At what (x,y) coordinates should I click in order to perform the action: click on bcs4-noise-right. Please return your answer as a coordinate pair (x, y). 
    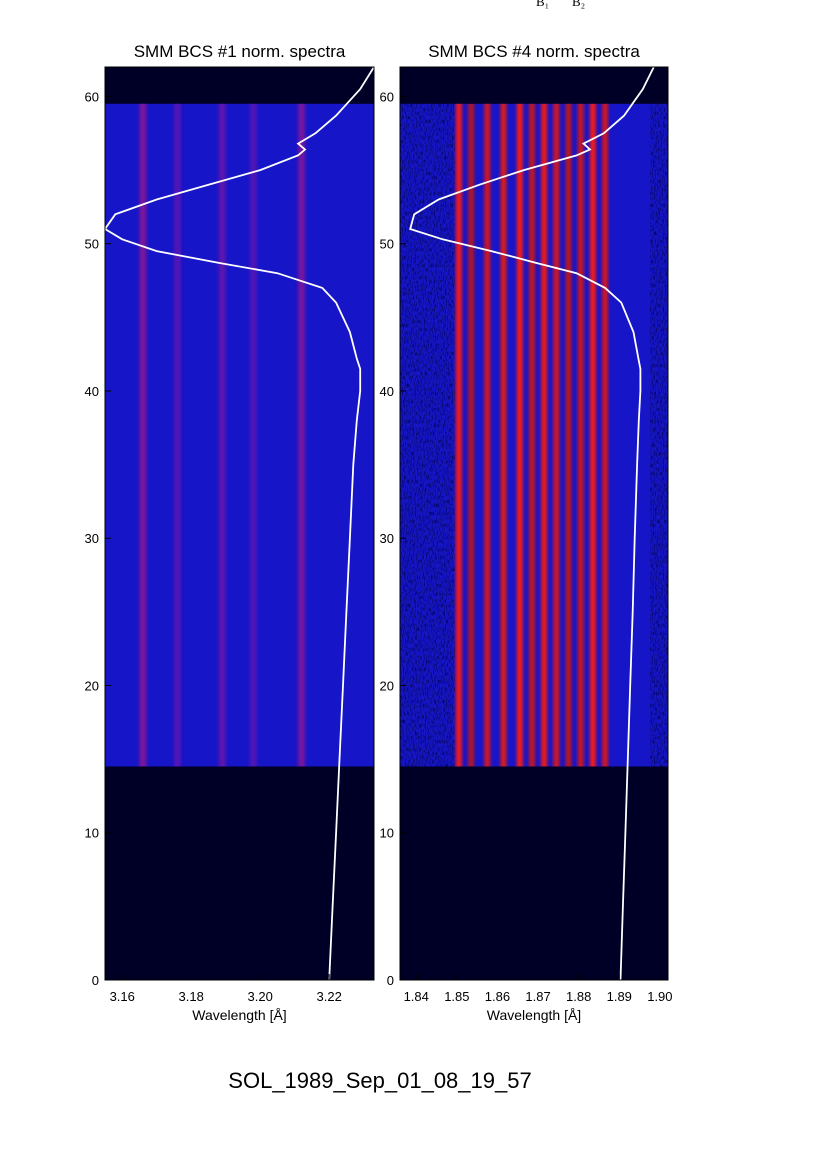
    Looking at the image, I should click on (659, 435).